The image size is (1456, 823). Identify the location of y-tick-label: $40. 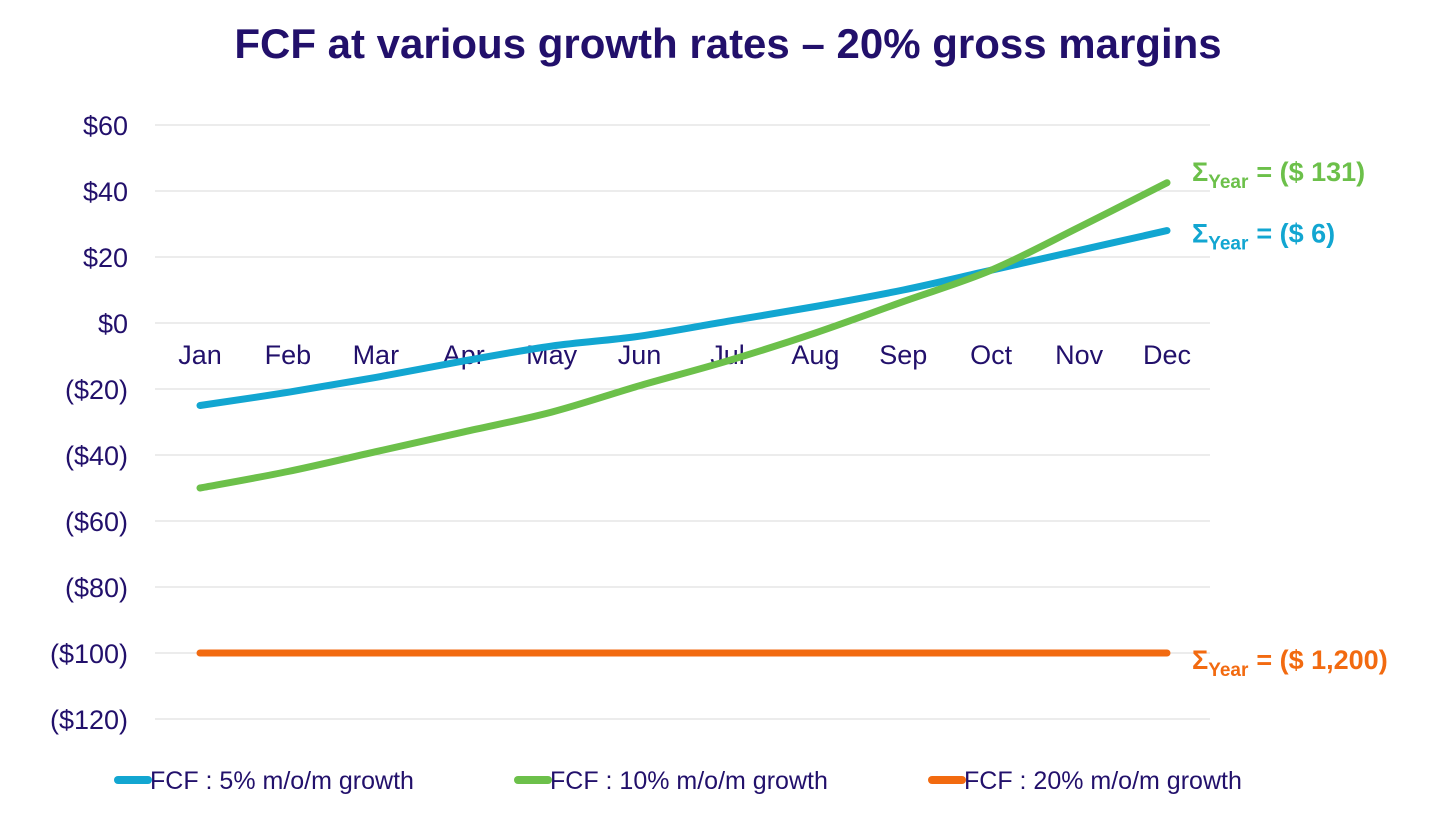
(105, 192).